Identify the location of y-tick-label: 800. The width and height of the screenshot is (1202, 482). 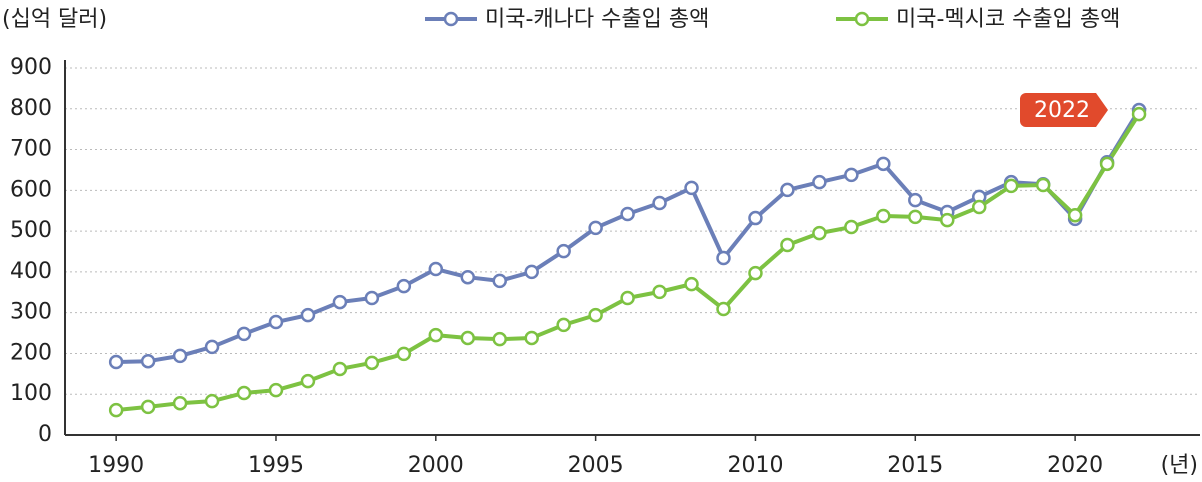
(31, 108).